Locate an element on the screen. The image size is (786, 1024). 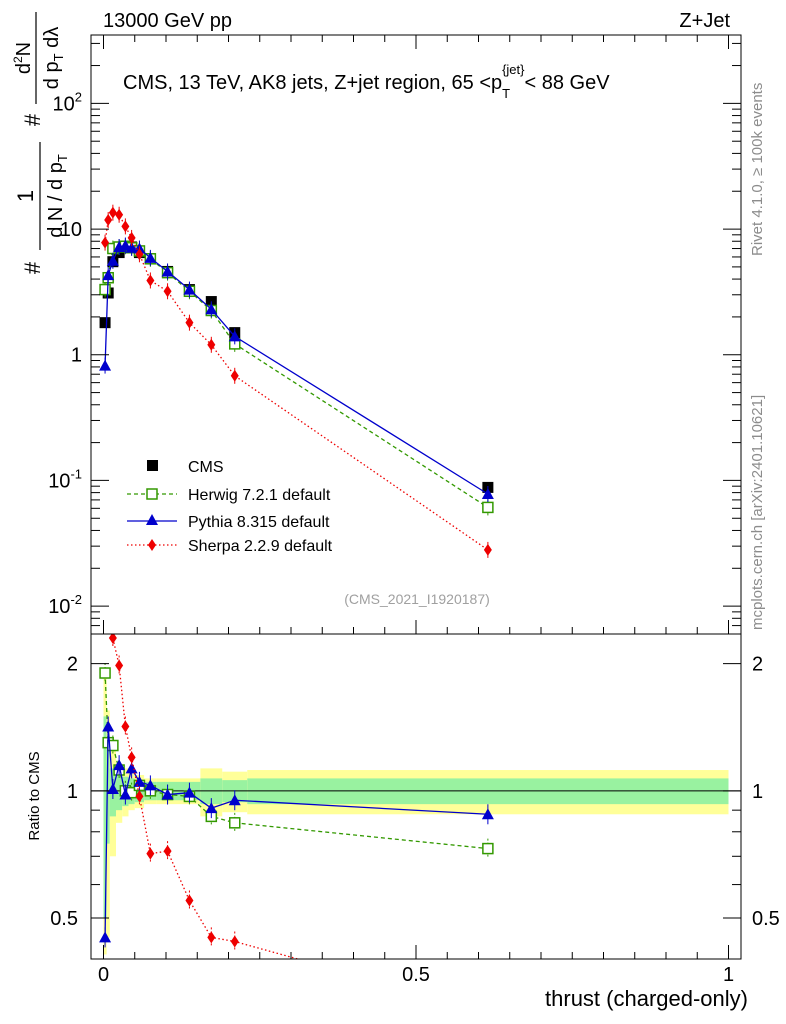
rivet-version-label: Rivet 4.1.0, ≥ 100k events is located at coordinates (757, 169).